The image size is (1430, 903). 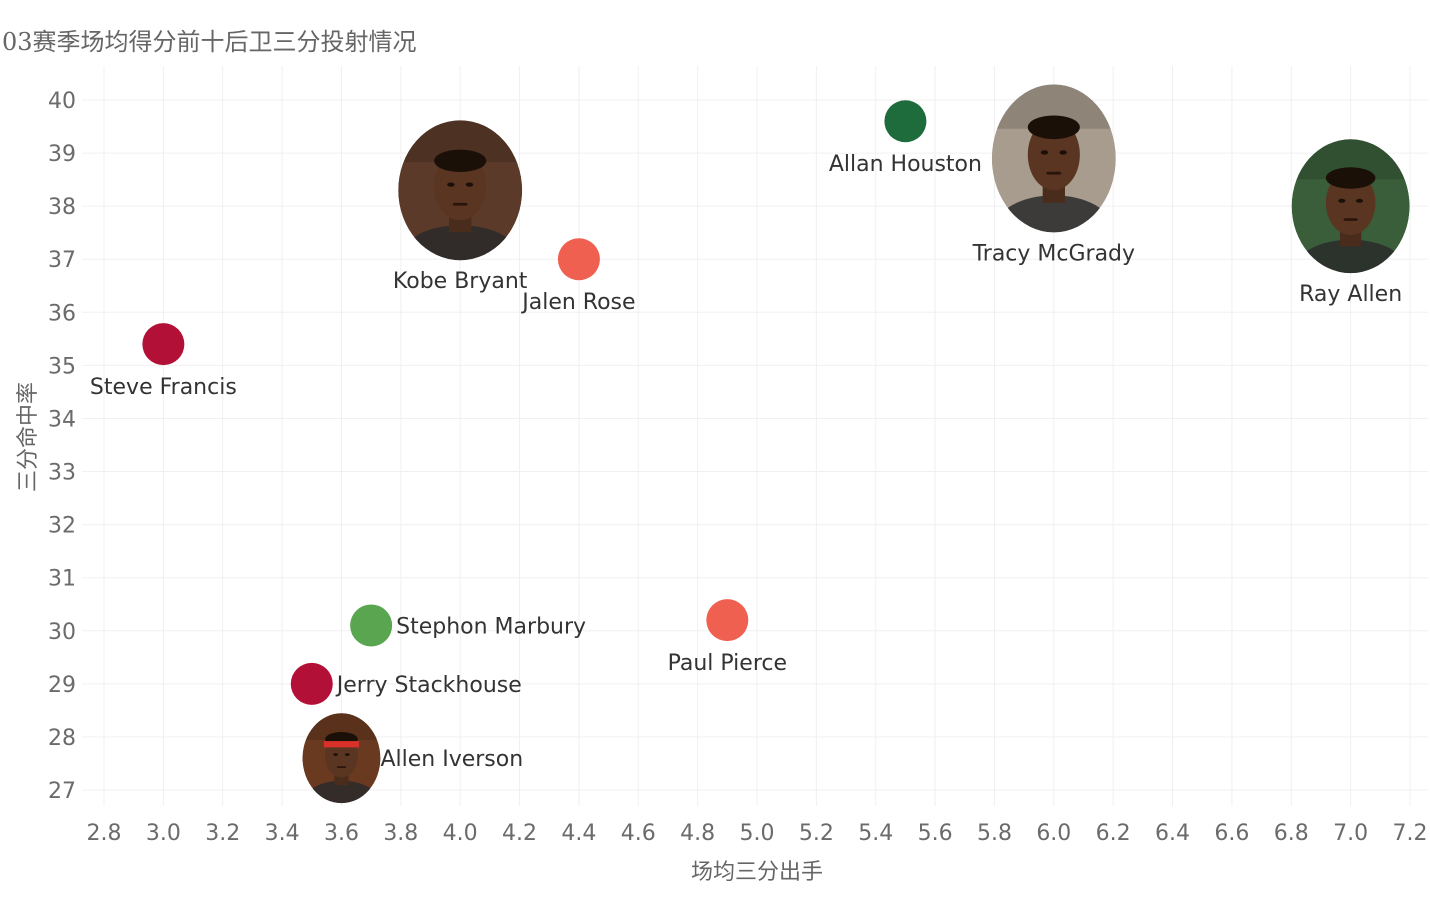 What do you see at coordinates (1053, 833) in the screenshot?
I see `x-tick-label: 6.0` at bounding box center [1053, 833].